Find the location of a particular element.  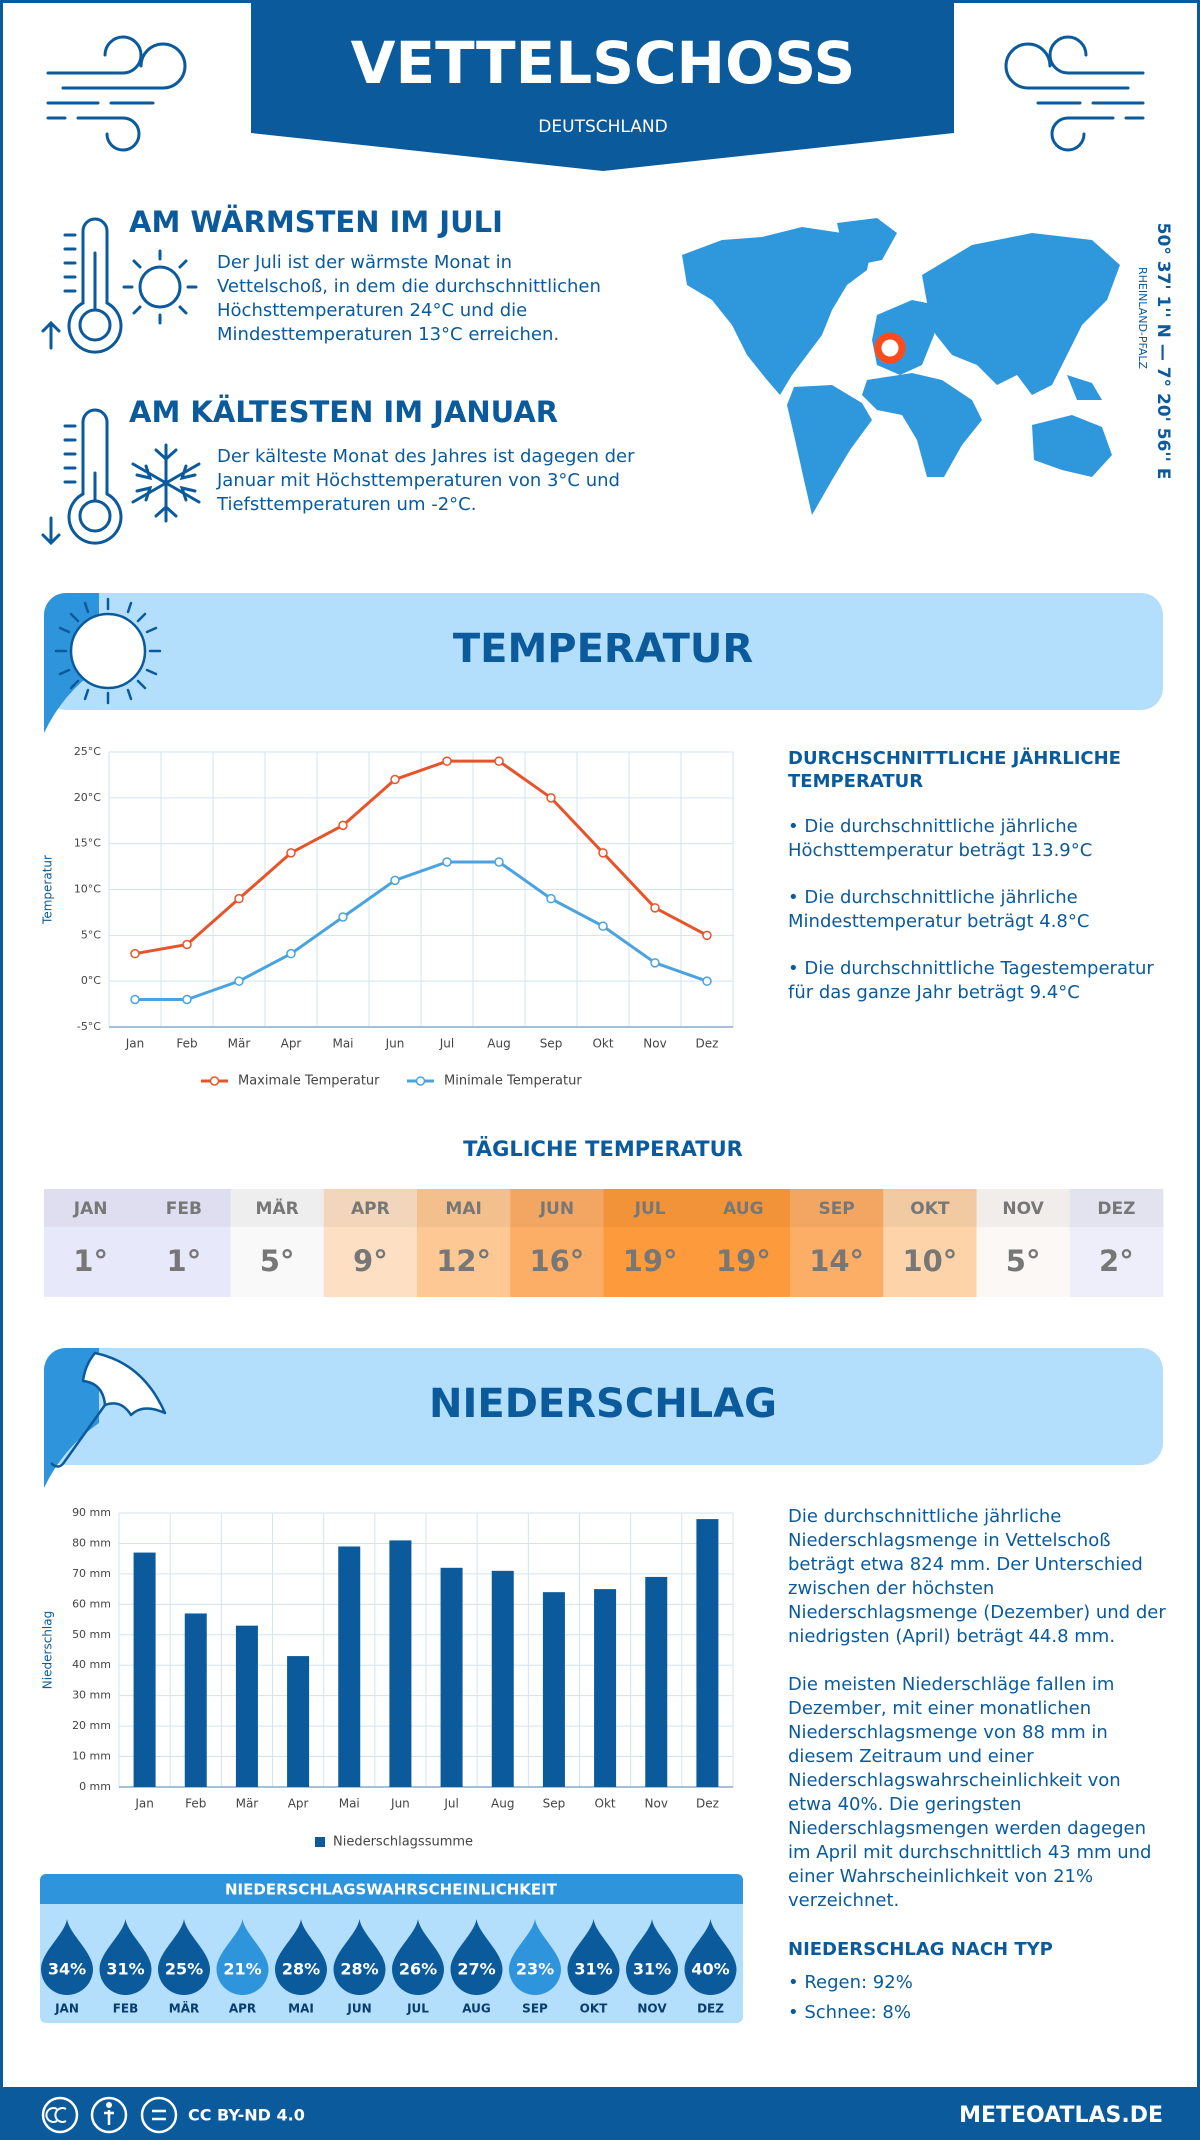

month-label: MAI is located at coordinates (301, 2009).